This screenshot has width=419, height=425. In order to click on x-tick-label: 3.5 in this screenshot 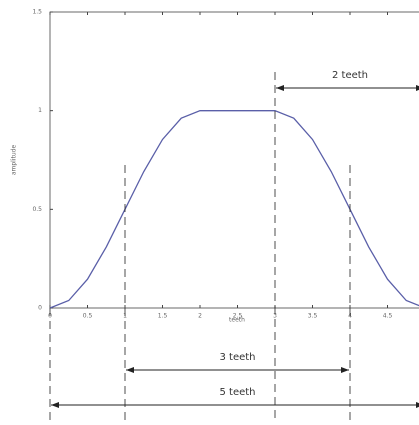, I will do `click(313, 316)`.